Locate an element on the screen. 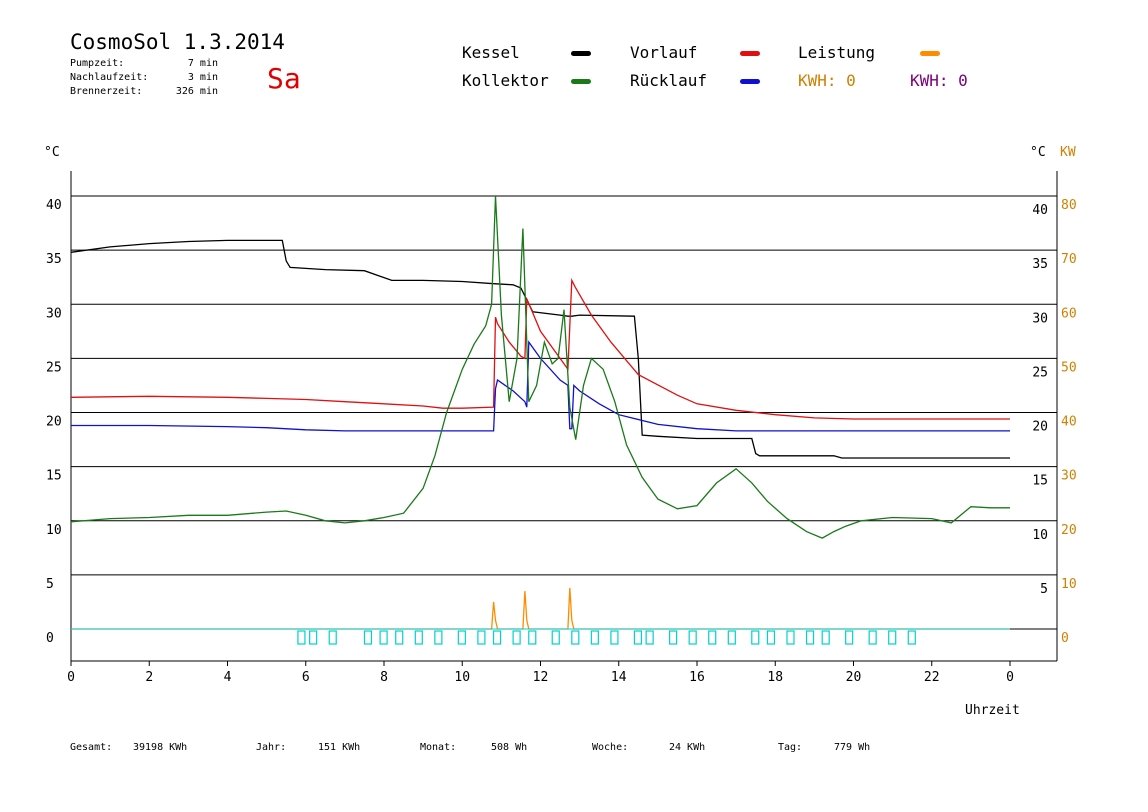 This screenshot has width=1148, height=812. footer-jahr-label: Jahr: is located at coordinates (271, 747).